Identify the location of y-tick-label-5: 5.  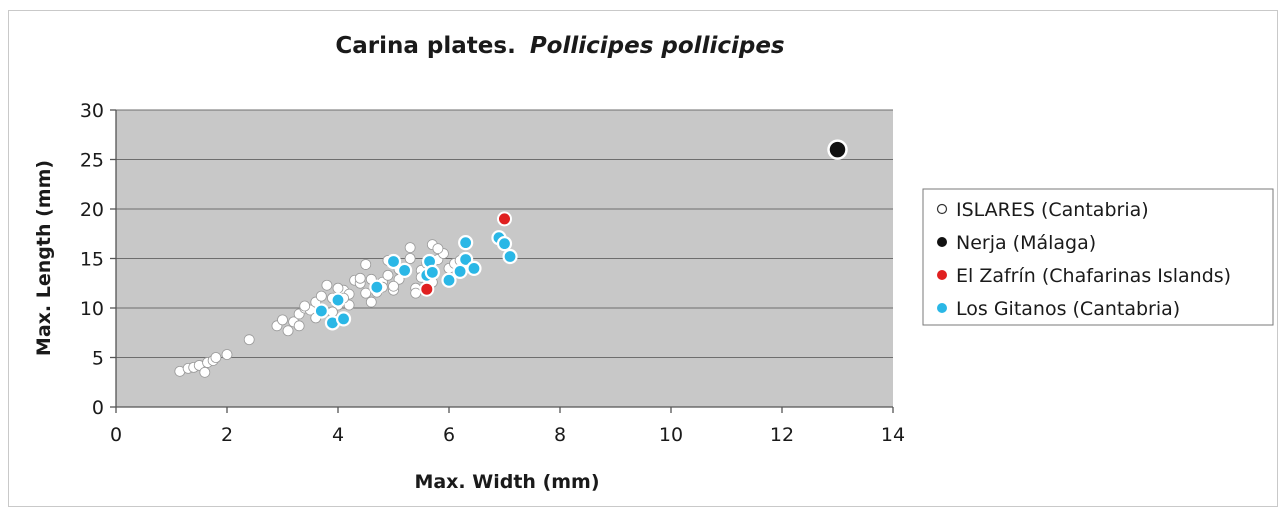
(98, 359).